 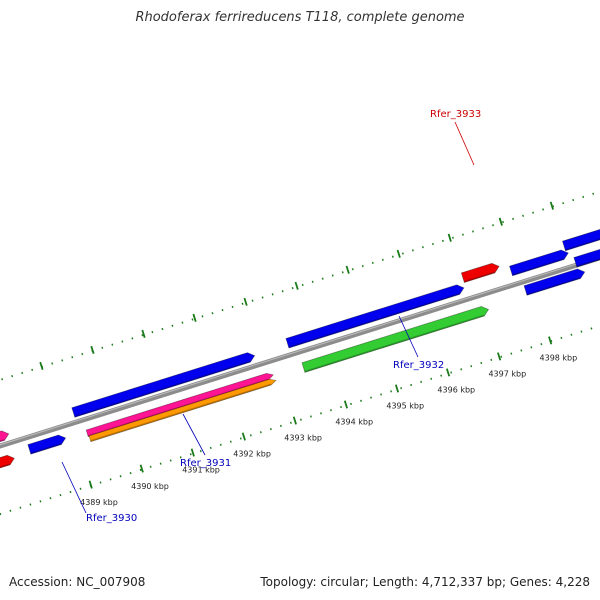 I want to click on tick-label: 4395 kbp, so click(x=405, y=406).